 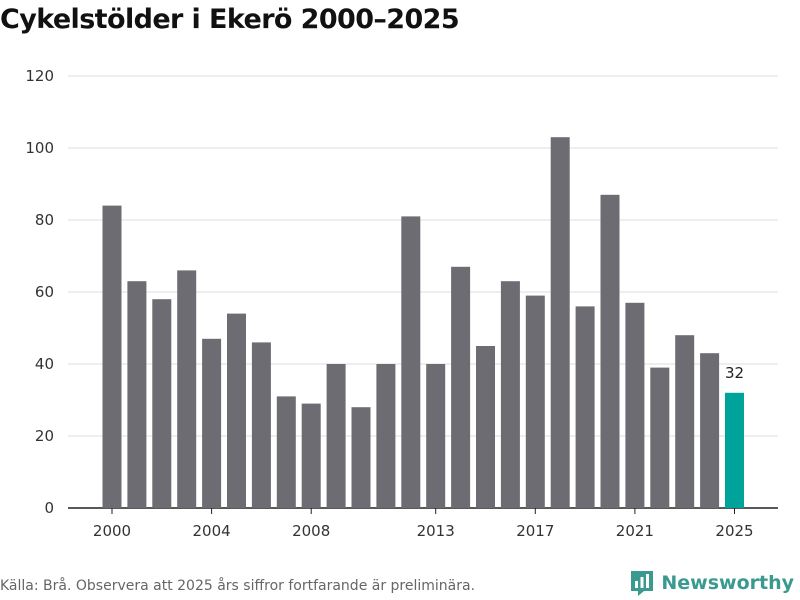 What do you see at coordinates (311, 455) in the screenshot?
I see `bar-2008` at bounding box center [311, 455].